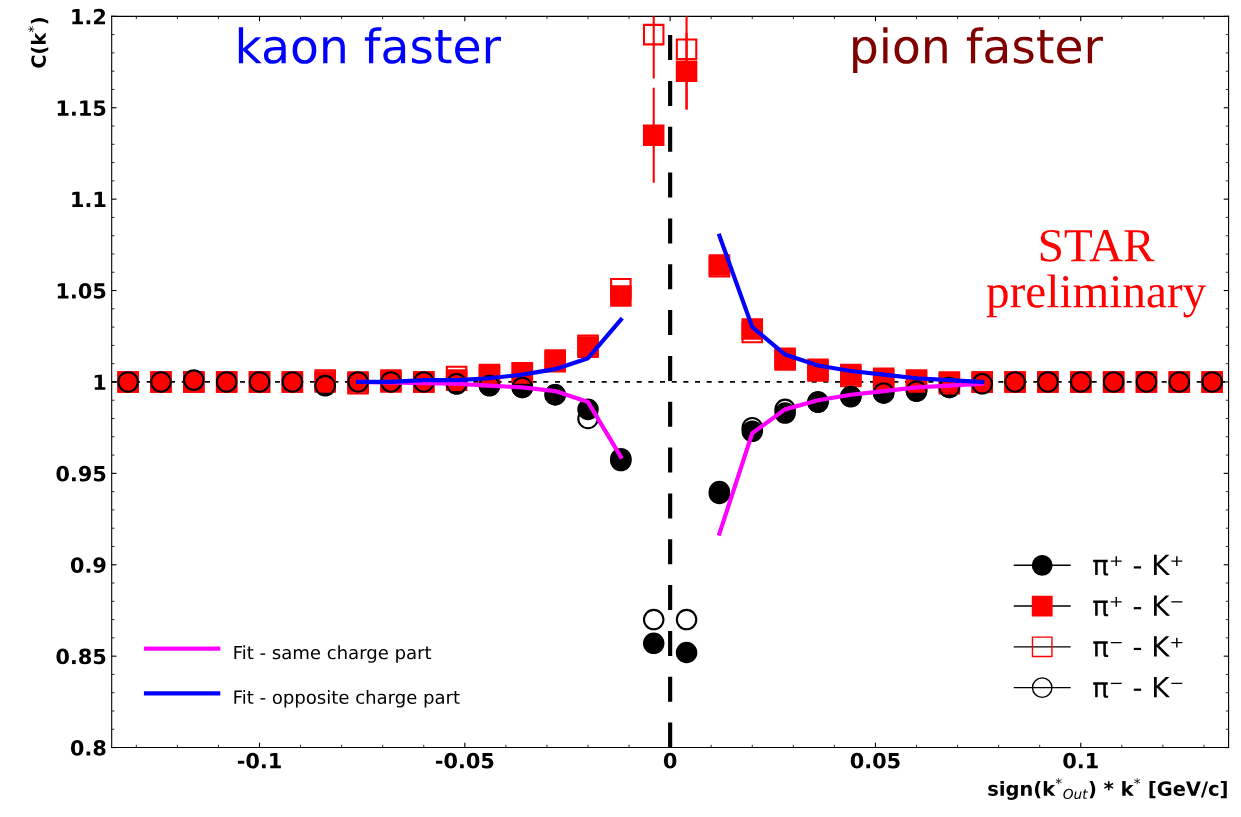 Image resolution: width=1241 pixels, height=817 pixels. What do you see at coordinates (88, 565) in the screenshot?
I see `y-tick-label: 0.9` at bounding box center [88, 565].